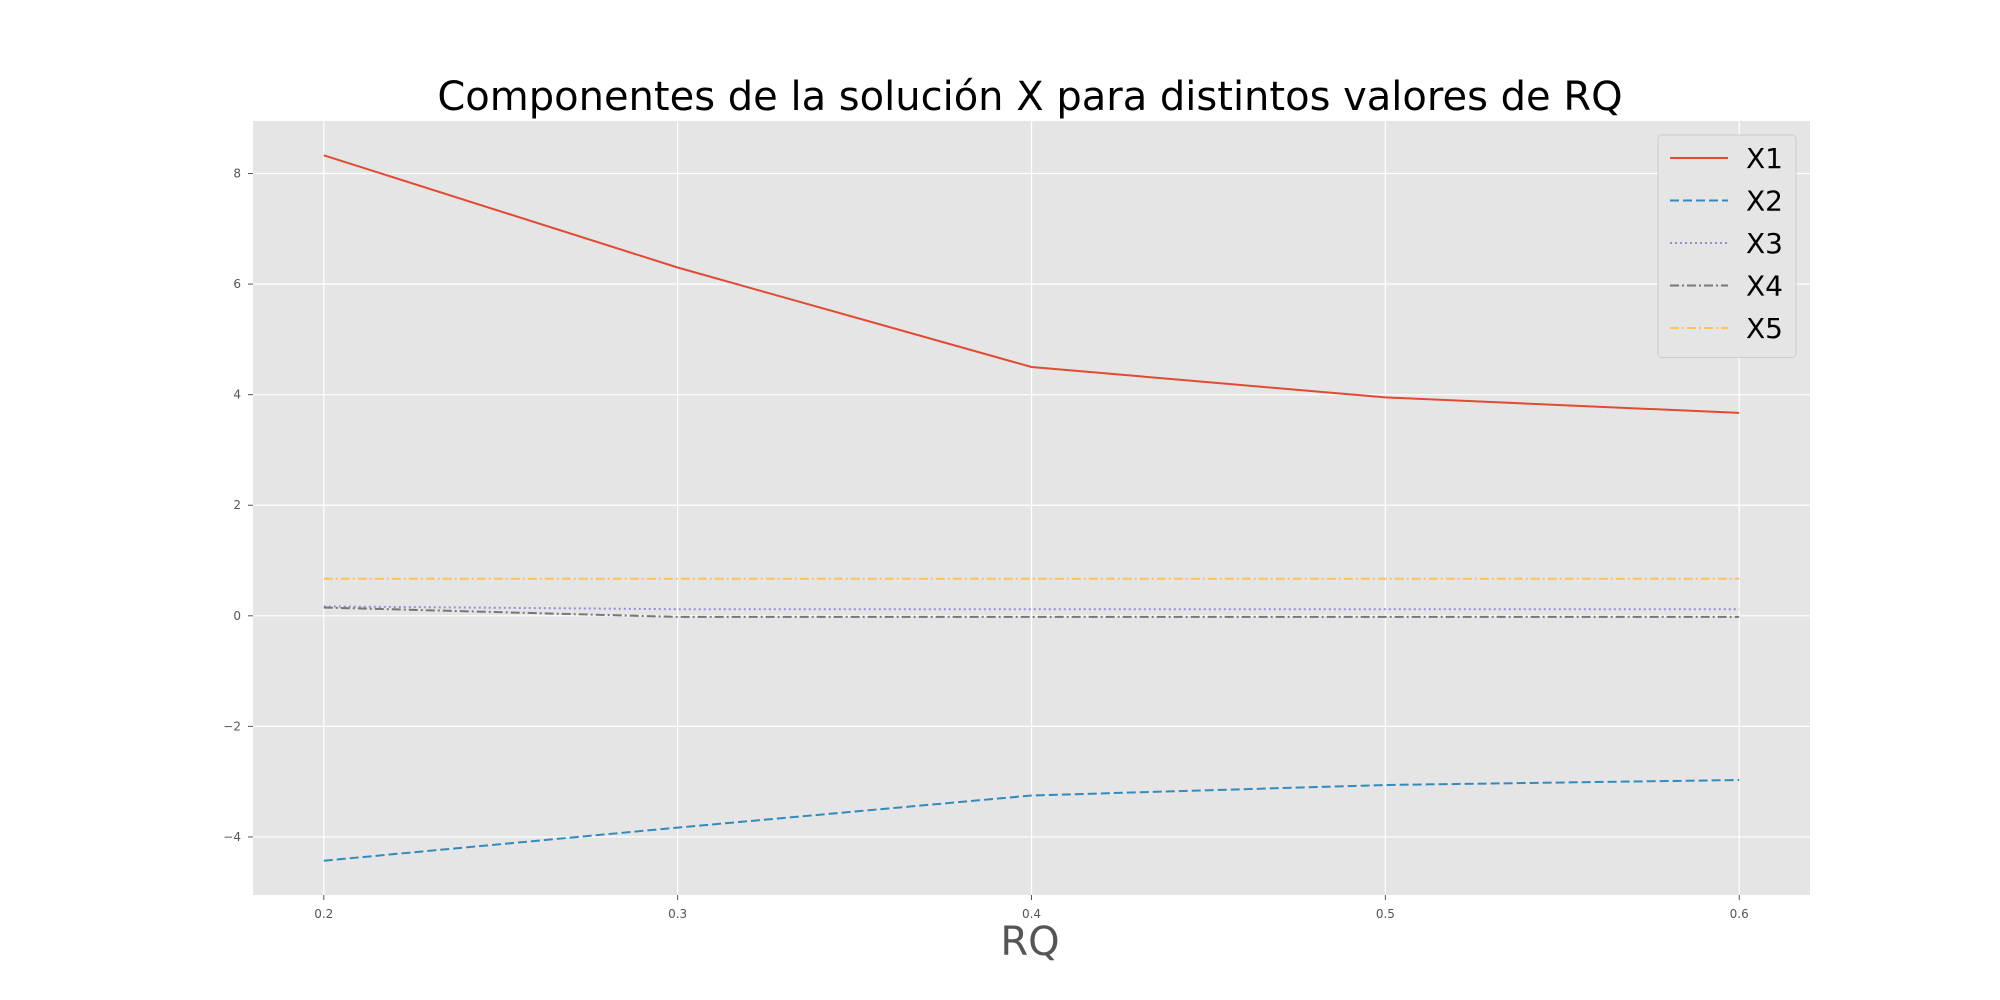 The height and width of the screenshot is (1000, 2000). I want to click on legend-label-x2: X2, so click(1764, 201).